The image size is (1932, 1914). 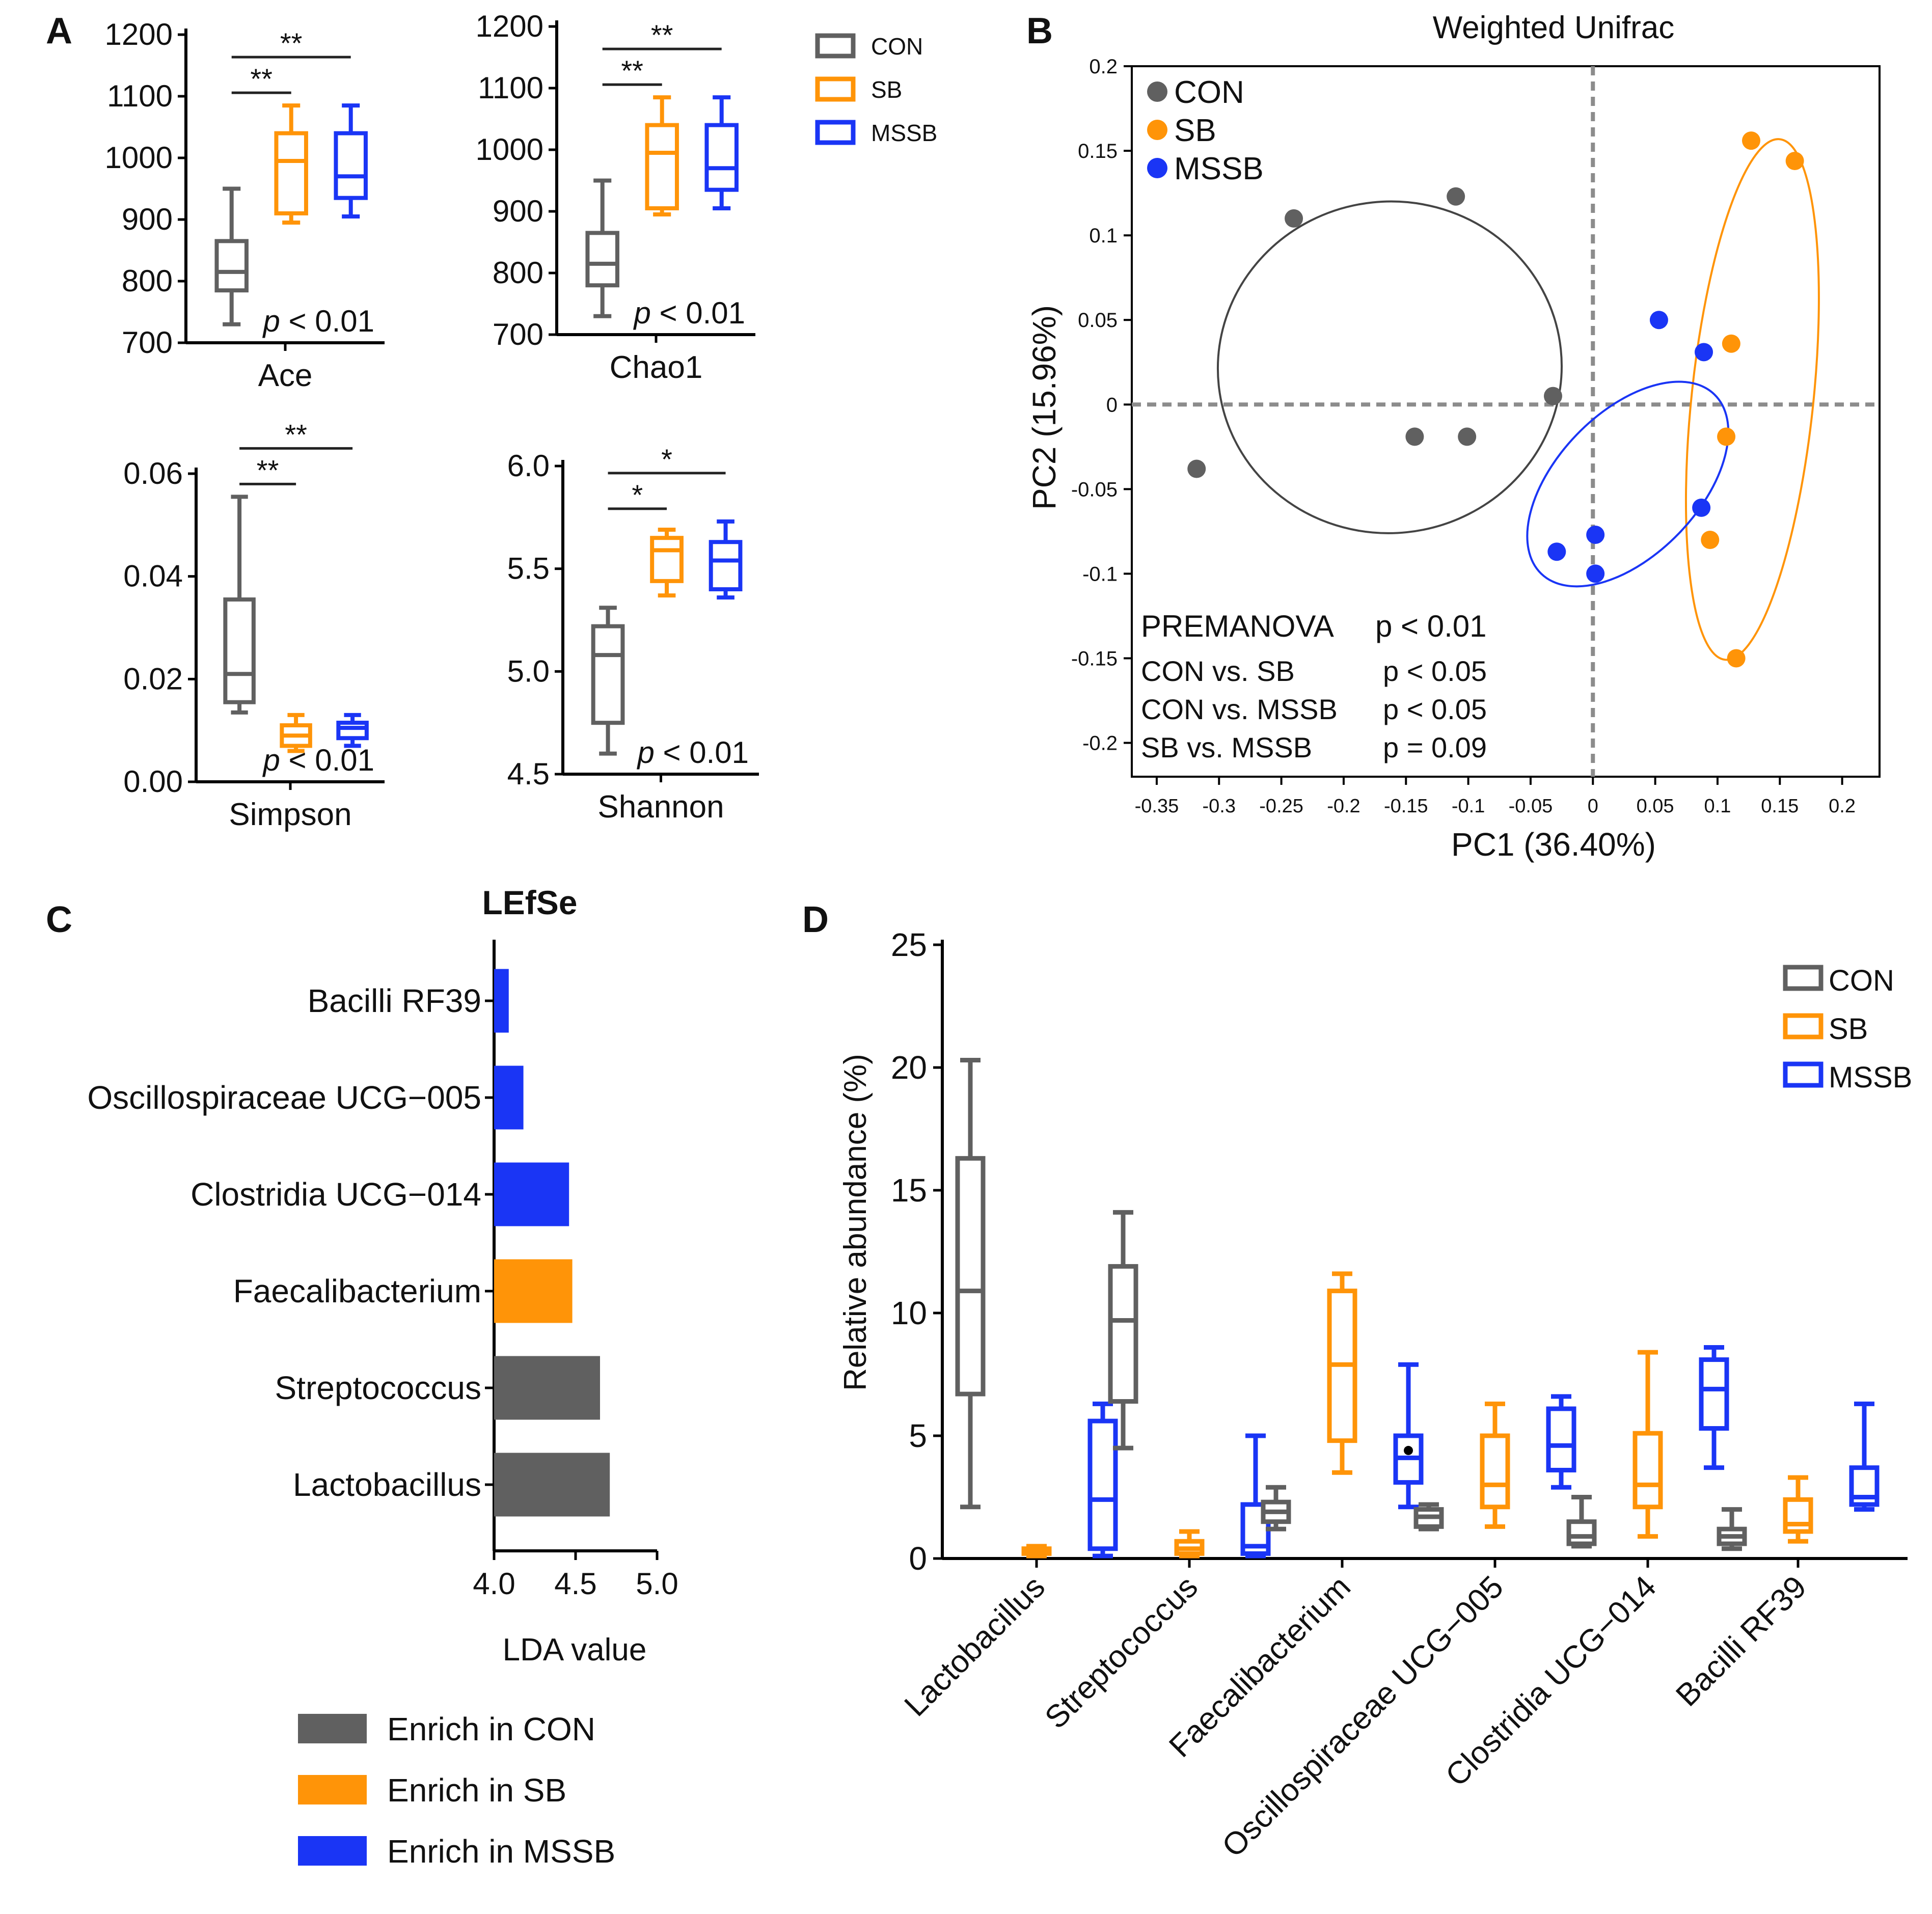 What do you see at coordinates (656, 368) in the screenshot?
I see `chao1-x-label: Chao1` at bounding box center [656, 368].